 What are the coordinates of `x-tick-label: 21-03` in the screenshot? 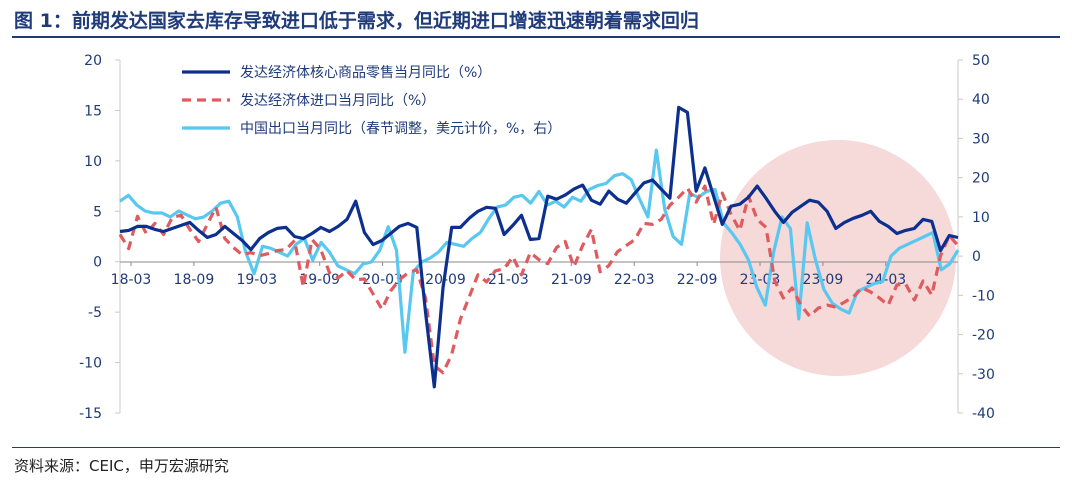 It's located at (508, 280).